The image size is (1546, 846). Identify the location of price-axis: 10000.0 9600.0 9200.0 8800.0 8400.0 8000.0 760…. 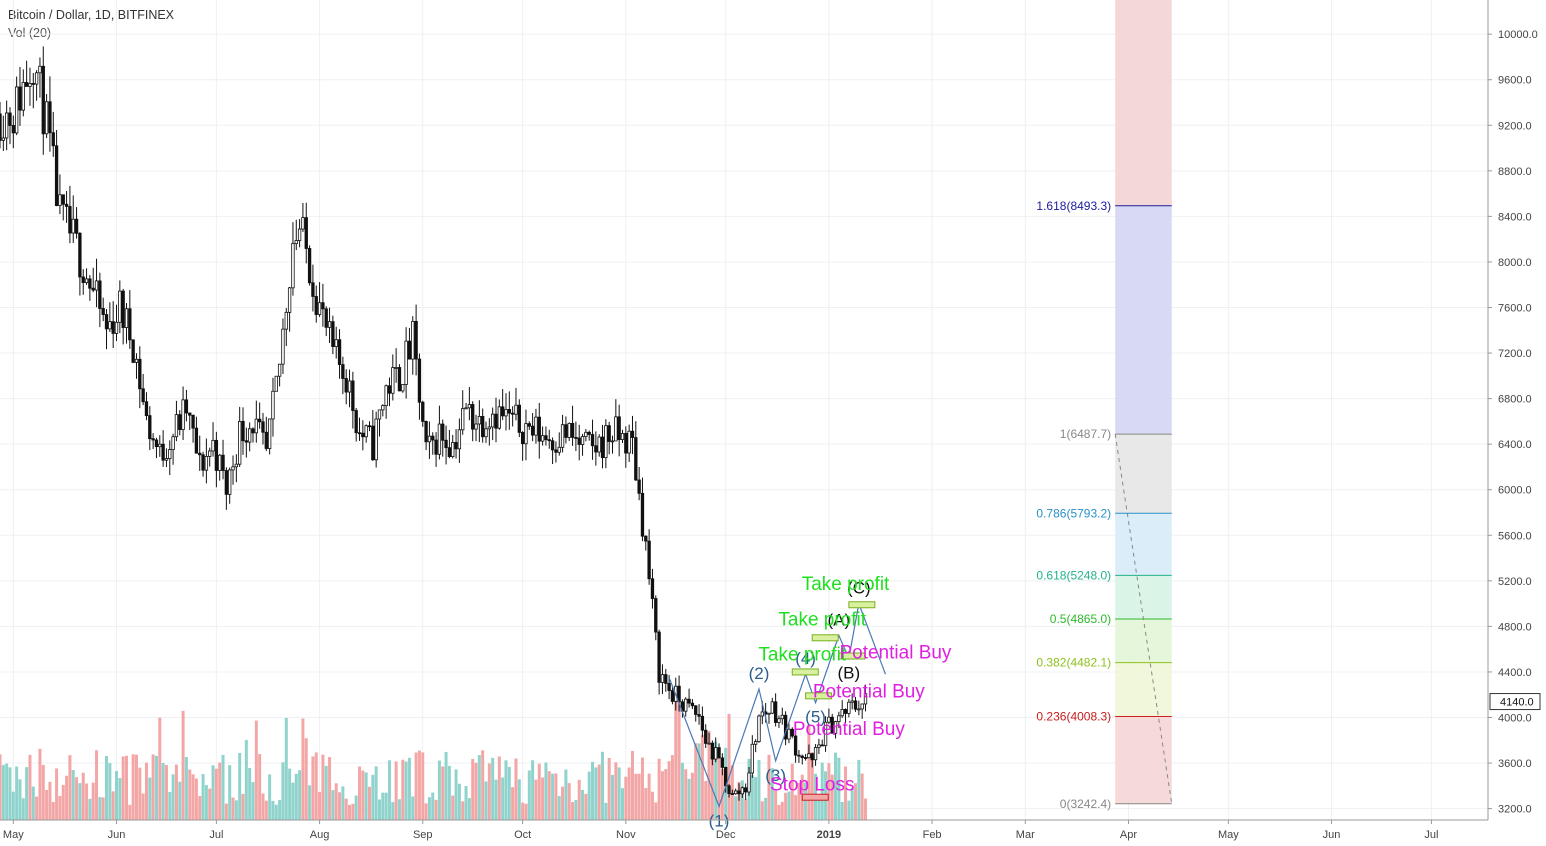
(1514, 410).